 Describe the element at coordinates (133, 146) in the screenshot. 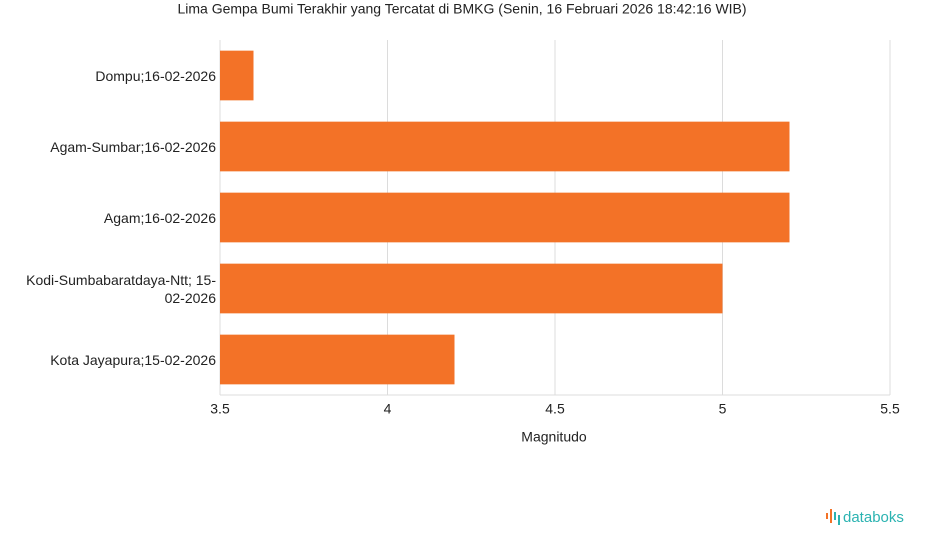

I see `y-tick-label: Agam-Sumbar;16-02-2026` at that location.